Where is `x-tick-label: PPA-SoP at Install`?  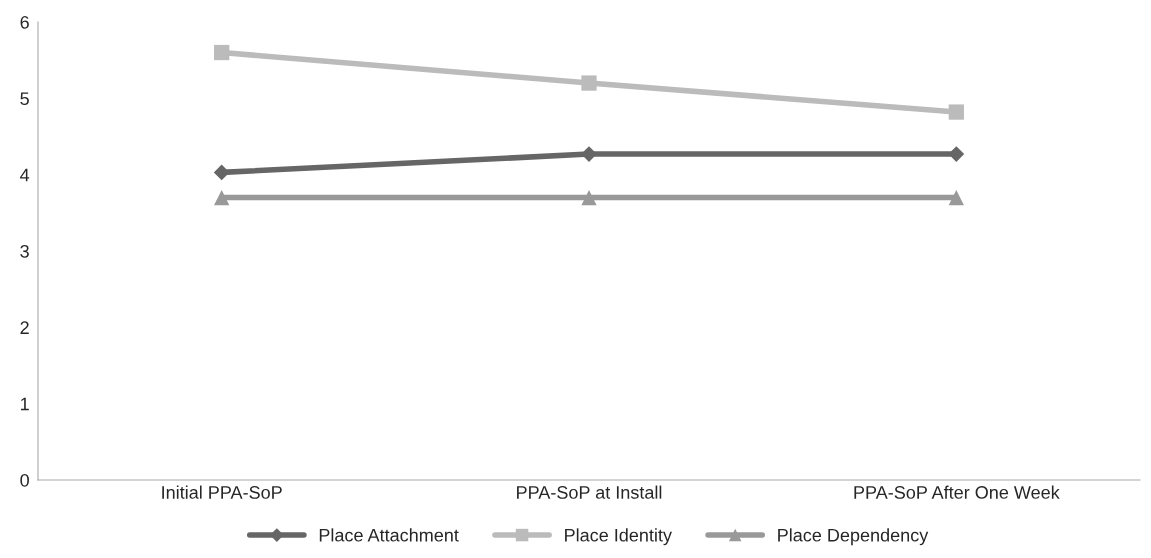 x-tick-label: PPA-SoP at Install is located at coordinates (589, 492).